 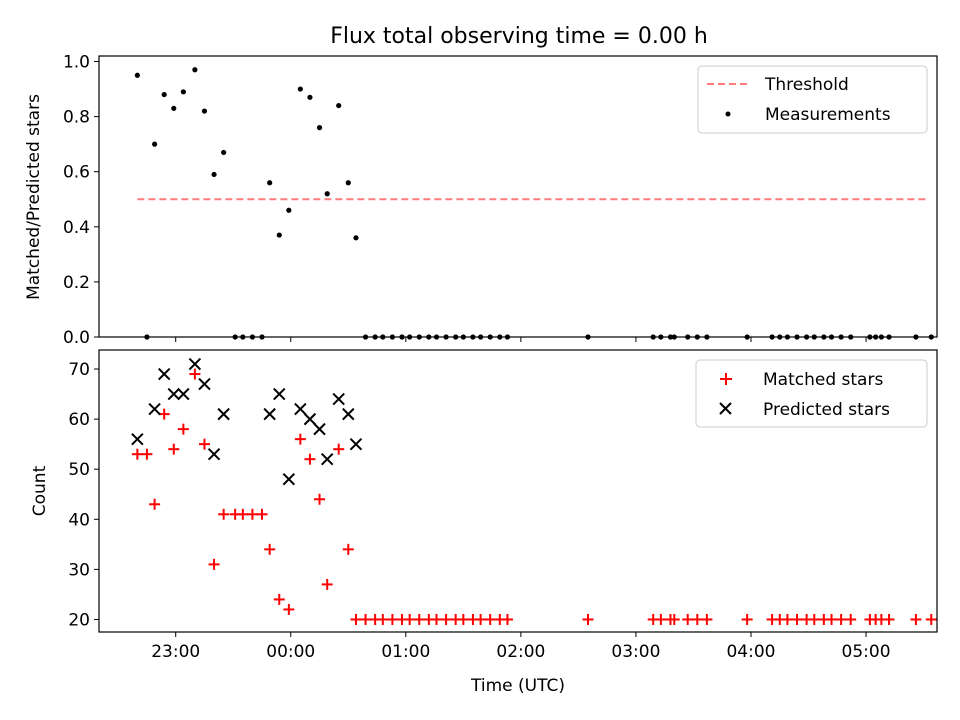 I want to click on legend-predicted-label: Predicted stars, so click(x=826, y=410).